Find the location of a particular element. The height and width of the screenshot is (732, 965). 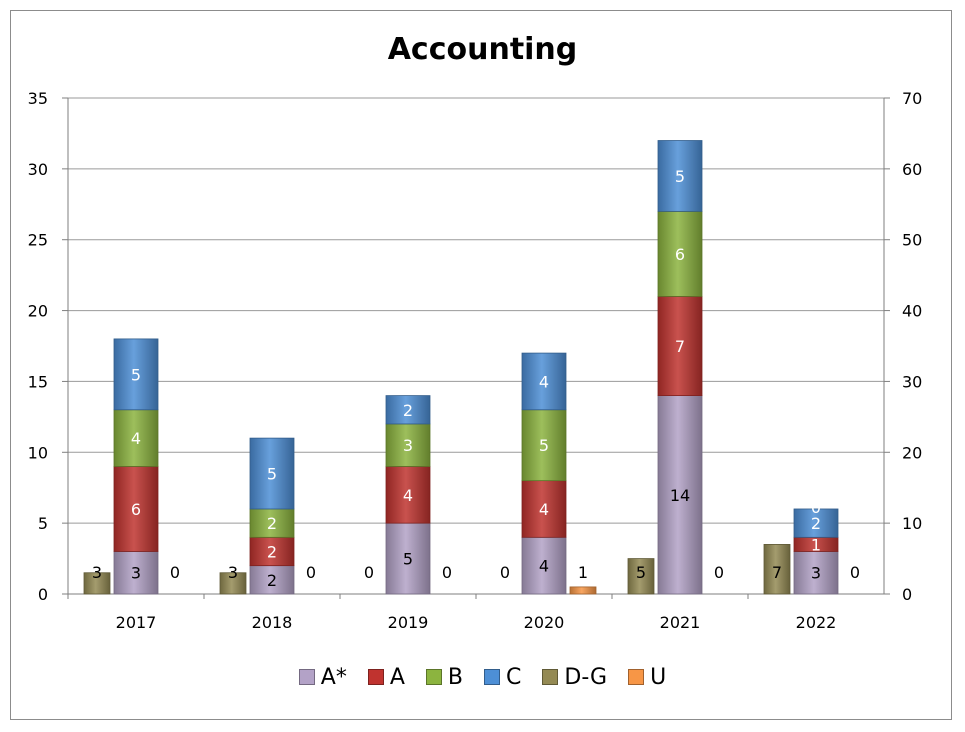

legend-item: B is located at coordinates (444, 677).